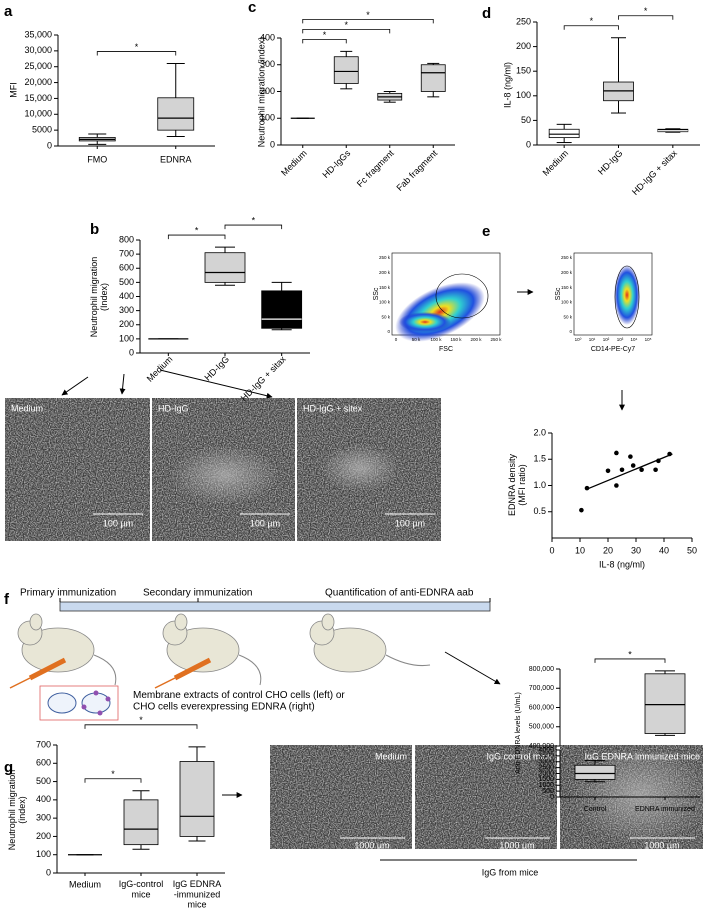 The width and height of the screenshot is (705, 924). I want to click on y-tick-label: 700,000, so click(541, 688).